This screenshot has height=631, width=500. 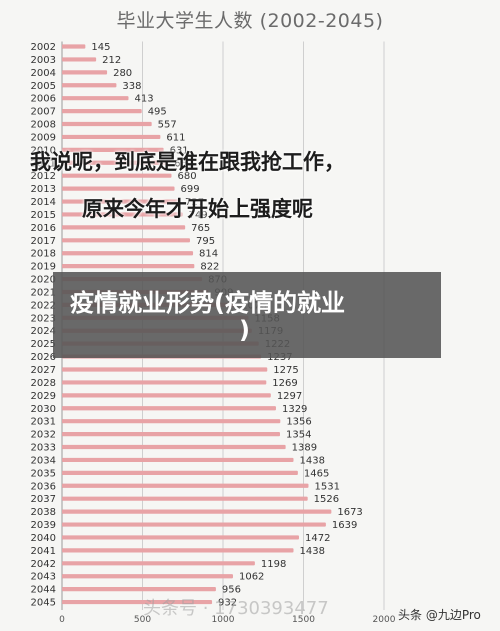 What do you see at coordinates (43, 577) in the screenshot?
I see `category-label: 2043` at bounding box center [43, 577].